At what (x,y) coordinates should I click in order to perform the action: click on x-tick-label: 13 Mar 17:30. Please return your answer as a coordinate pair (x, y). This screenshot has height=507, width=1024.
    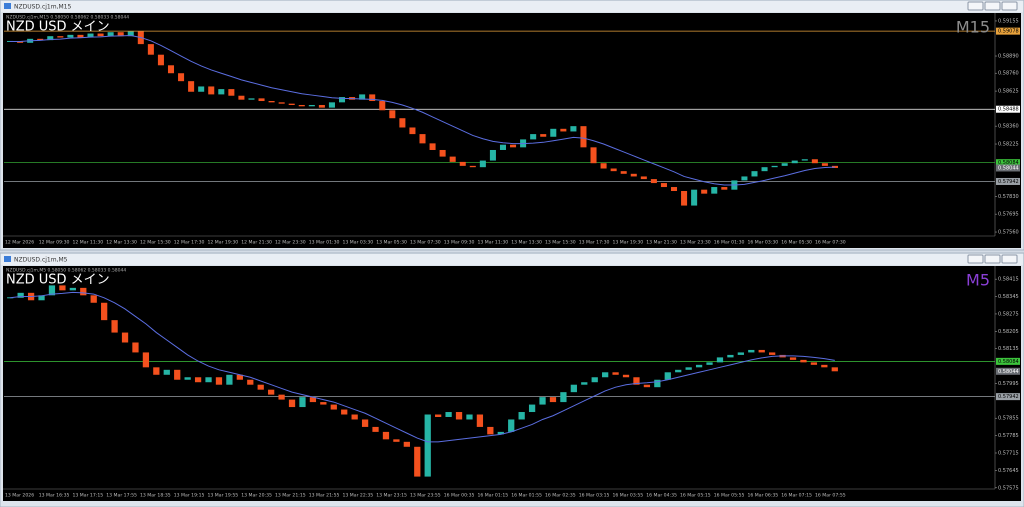
    Looking at the image, I should click on (594, 243).